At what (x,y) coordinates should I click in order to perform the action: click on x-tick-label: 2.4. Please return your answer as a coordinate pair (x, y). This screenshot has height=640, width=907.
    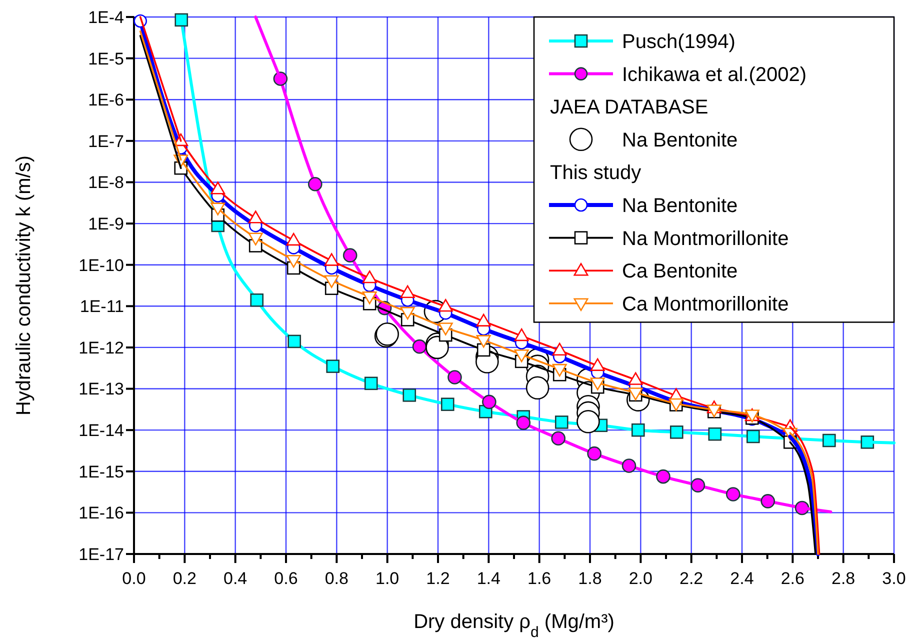
    Looking at the image, I should click on (742, 578).